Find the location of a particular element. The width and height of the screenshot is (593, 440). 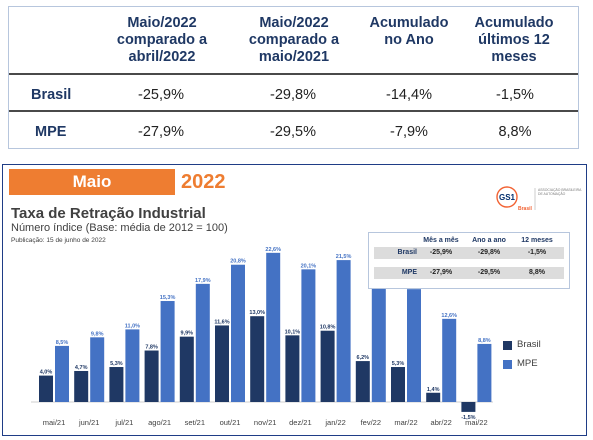

x-tick-label-mai/21: mai/21 is located at coordinates (54, 422).